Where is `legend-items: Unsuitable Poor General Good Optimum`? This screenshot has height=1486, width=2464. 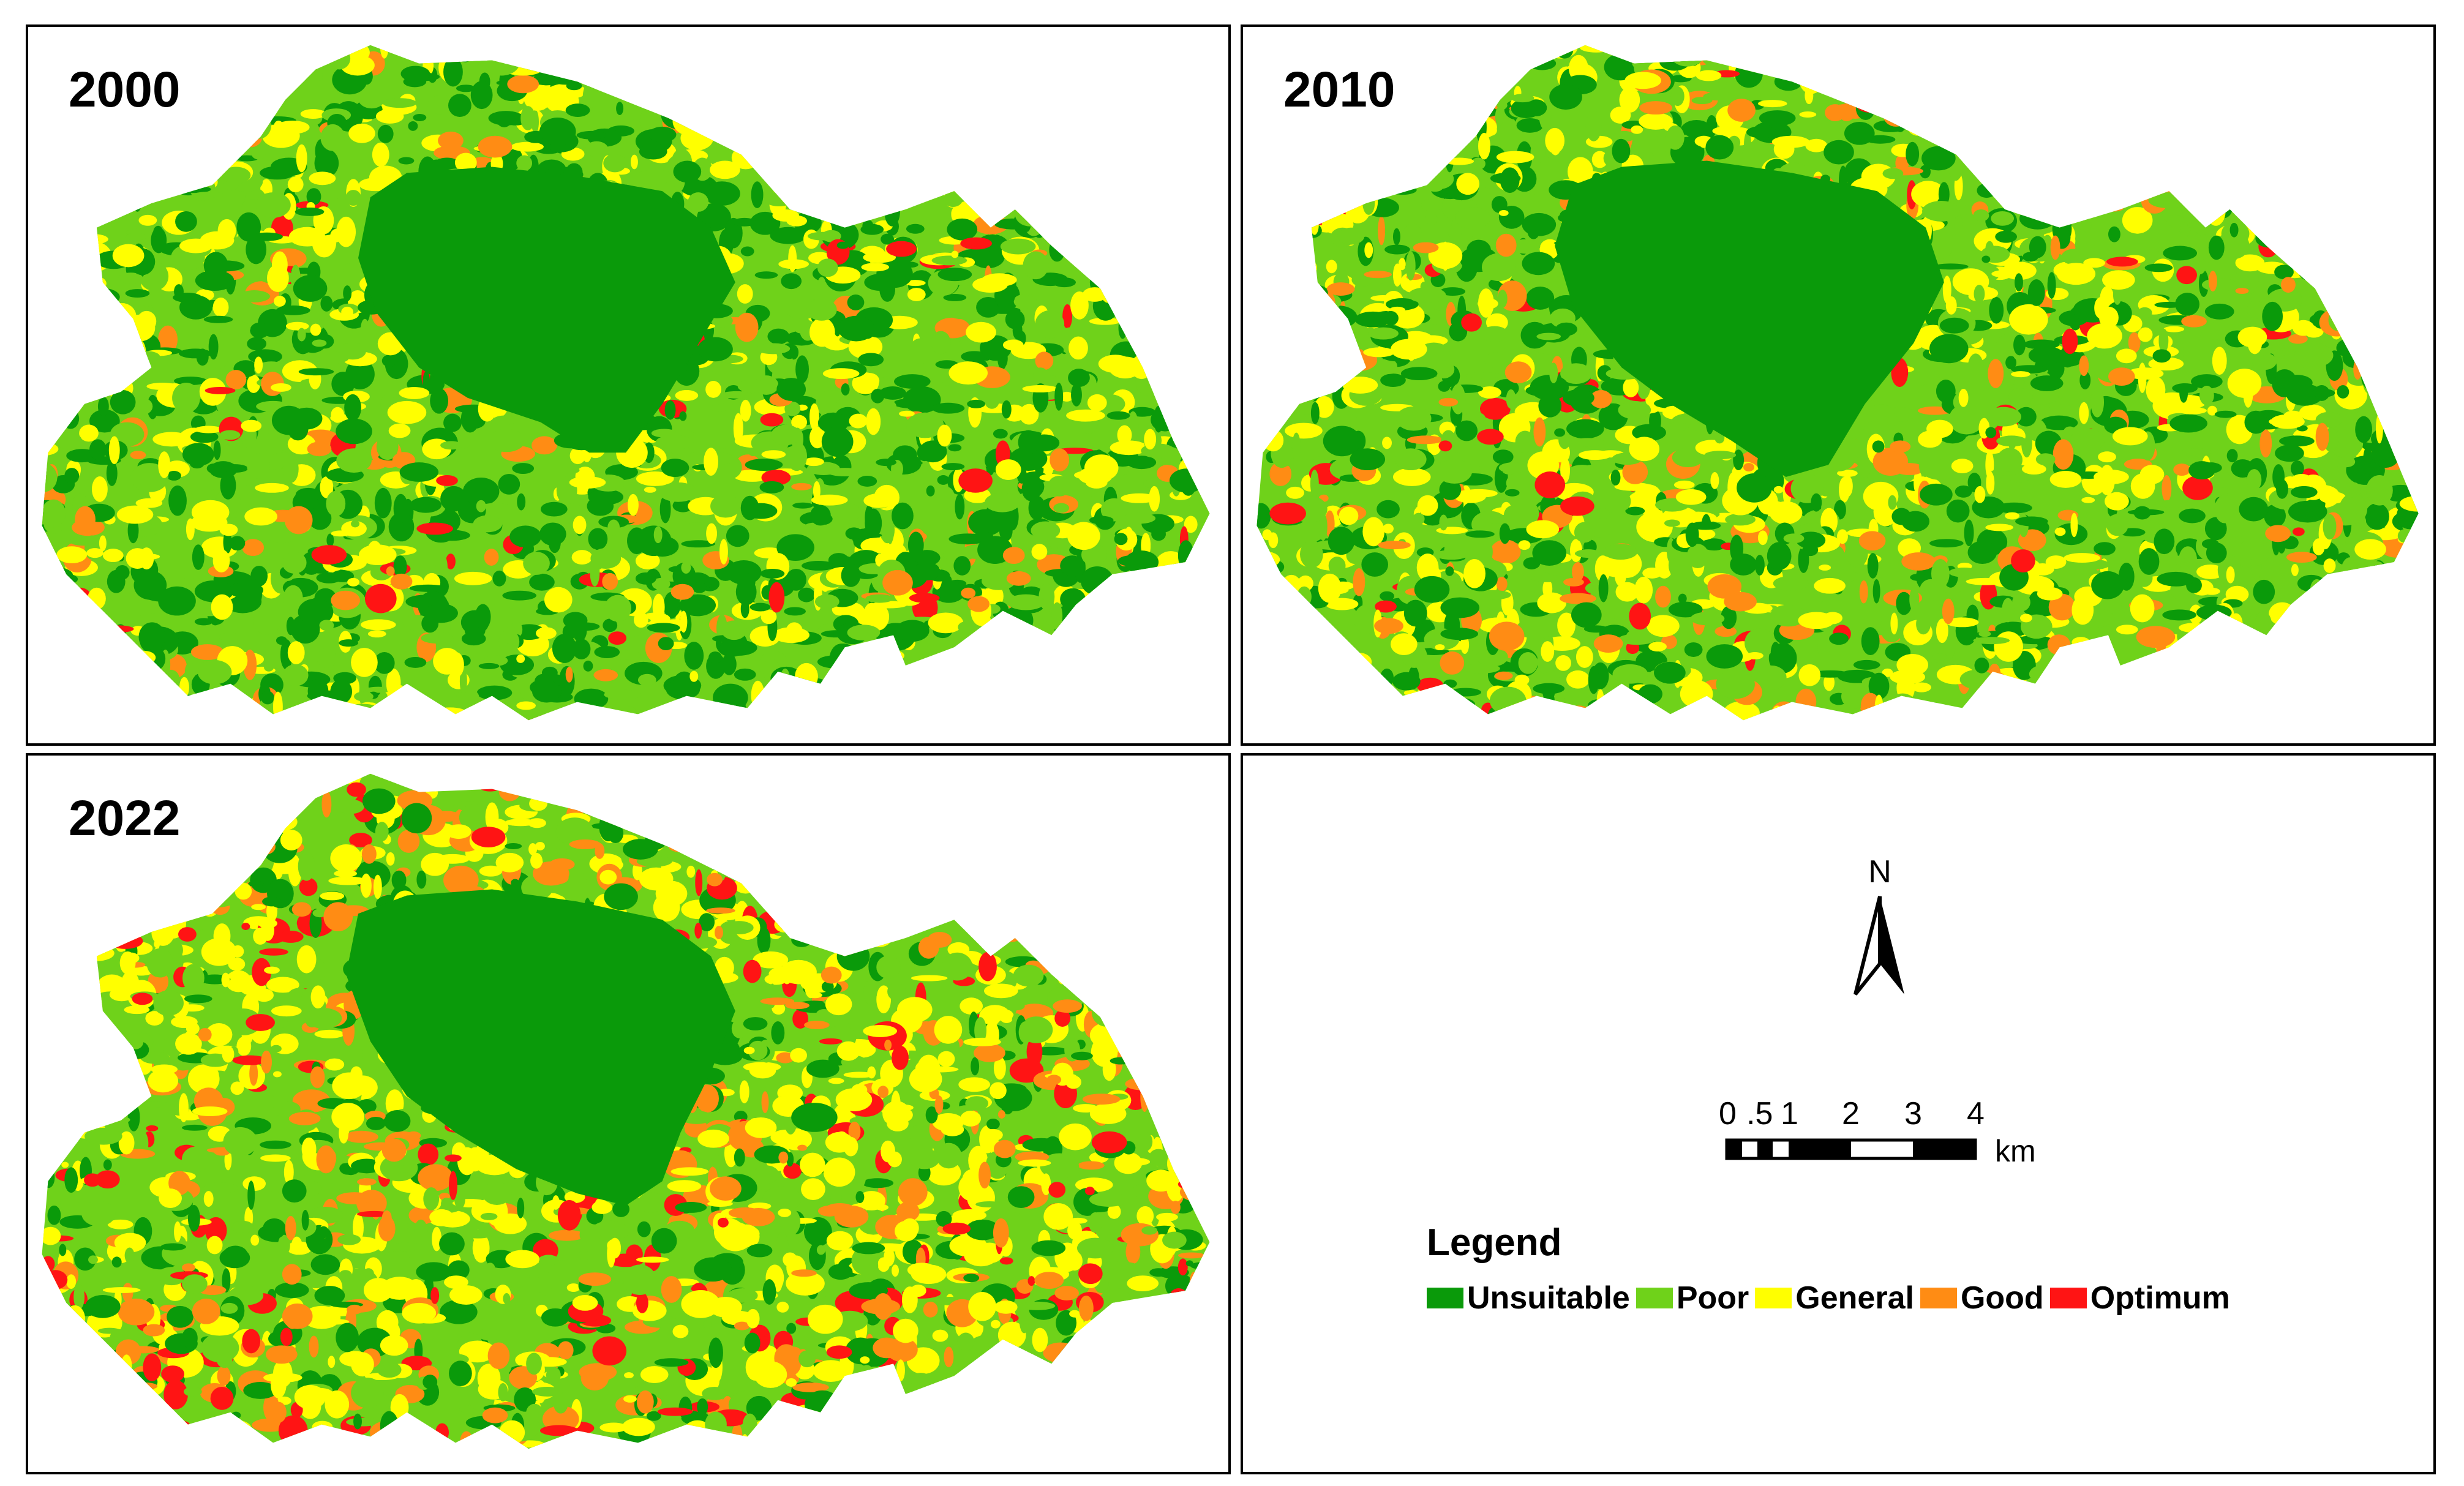 legend-items: Unsuitable Poor General Good Optimum is located at coordinates (1832, 1298).